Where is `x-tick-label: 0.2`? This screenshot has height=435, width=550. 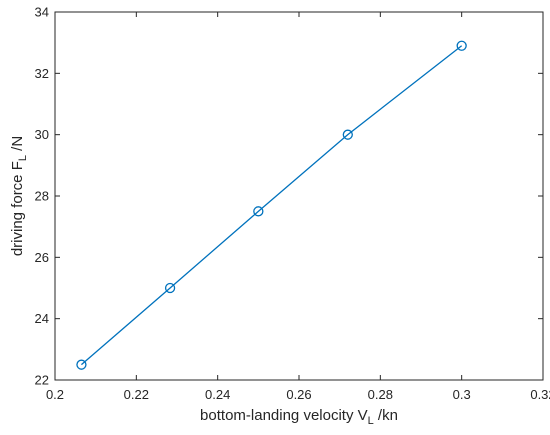 x-tick-label: 0.2 is located at coordinates (55, 394).